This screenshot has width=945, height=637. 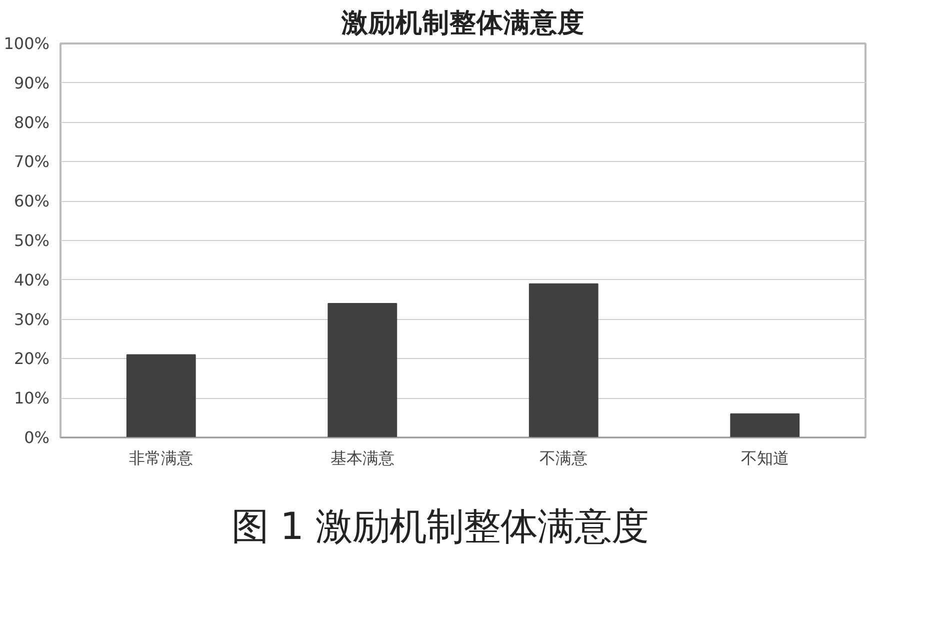 I want to click on y-tick-label: 70%, so click(x=32, y=162).